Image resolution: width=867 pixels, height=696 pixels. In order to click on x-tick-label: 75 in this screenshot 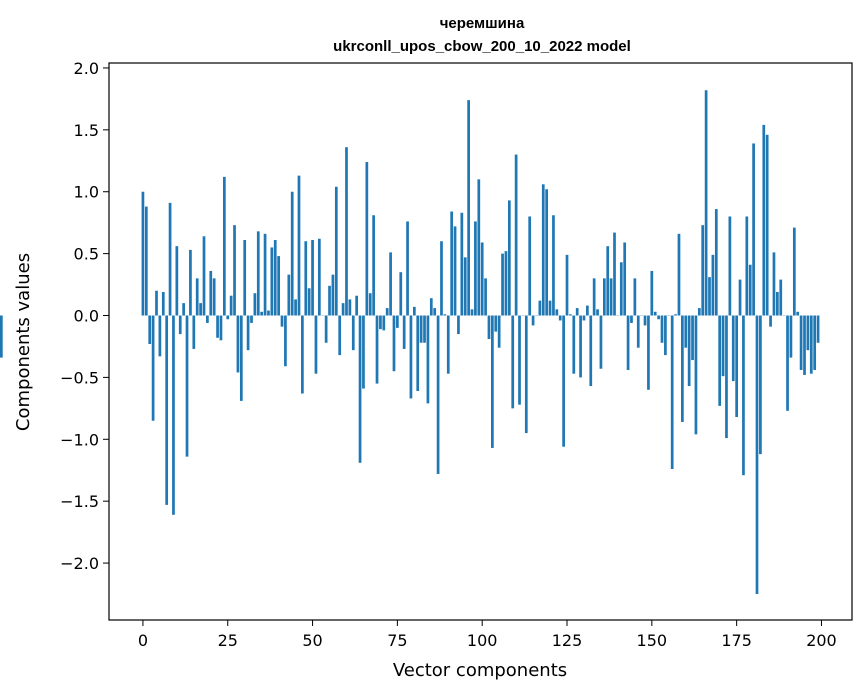, I will do `click(397, 640)`.